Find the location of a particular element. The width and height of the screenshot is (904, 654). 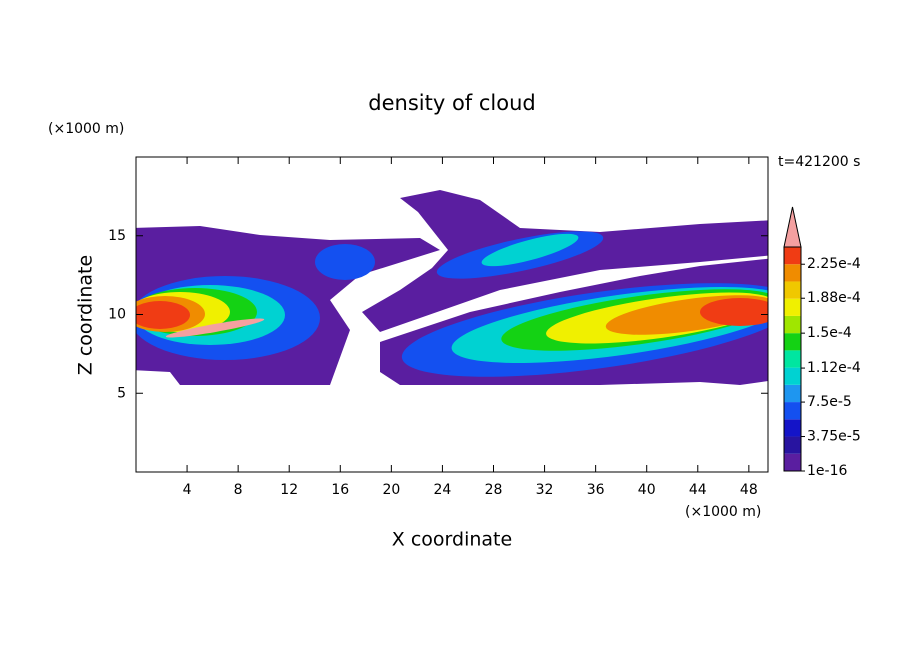

x-tick-label: 40 is located at coordinates (647, 490).